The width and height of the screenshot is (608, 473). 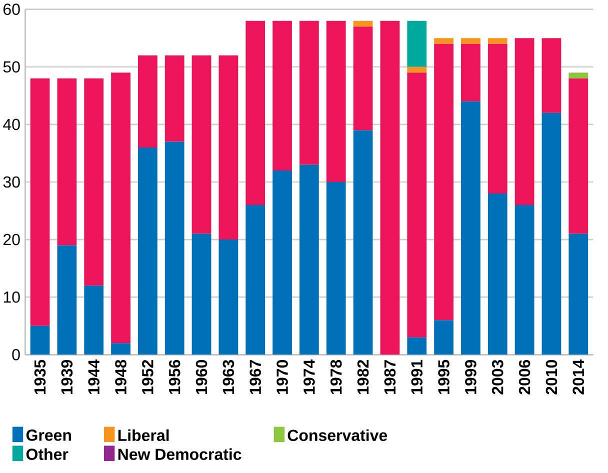 I want to click on x-tick-label: 1995, so click(x=444, y=377).